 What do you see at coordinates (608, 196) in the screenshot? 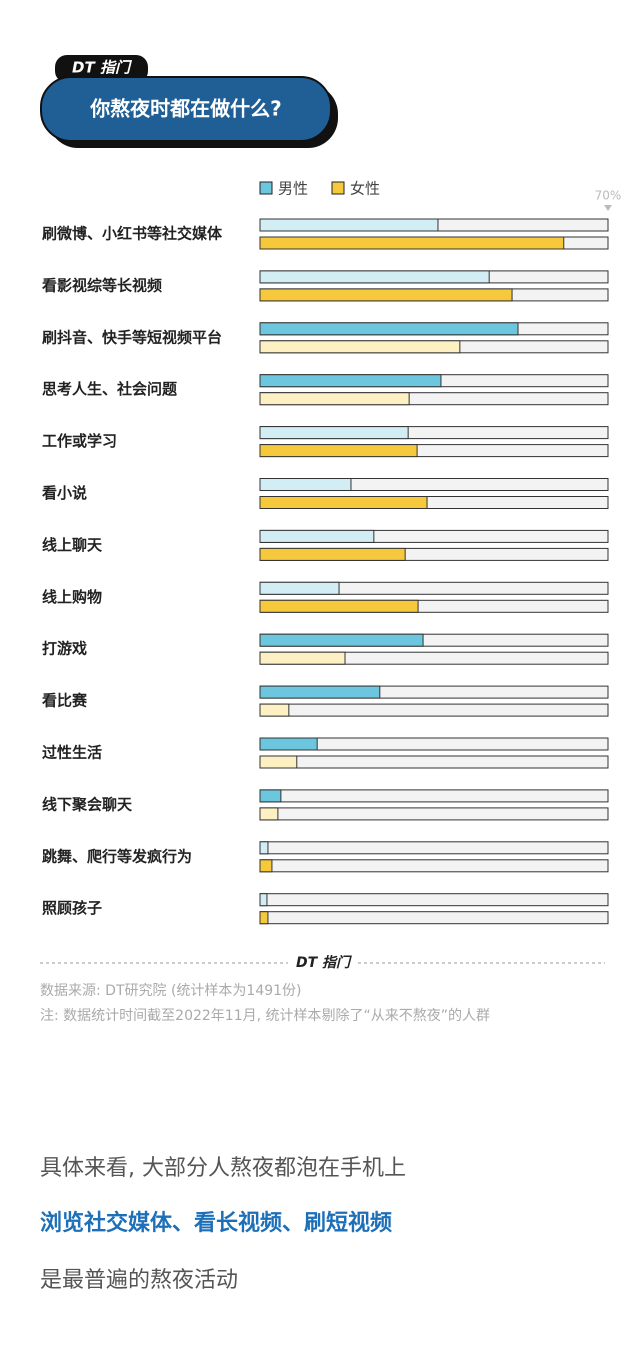
I see `x-tick-label: 70%` at bounding box center [608, 196].